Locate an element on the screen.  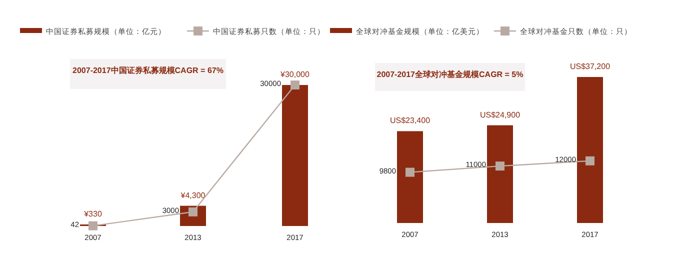
data-label: US$24,900 is located at coordinates (500, 115).